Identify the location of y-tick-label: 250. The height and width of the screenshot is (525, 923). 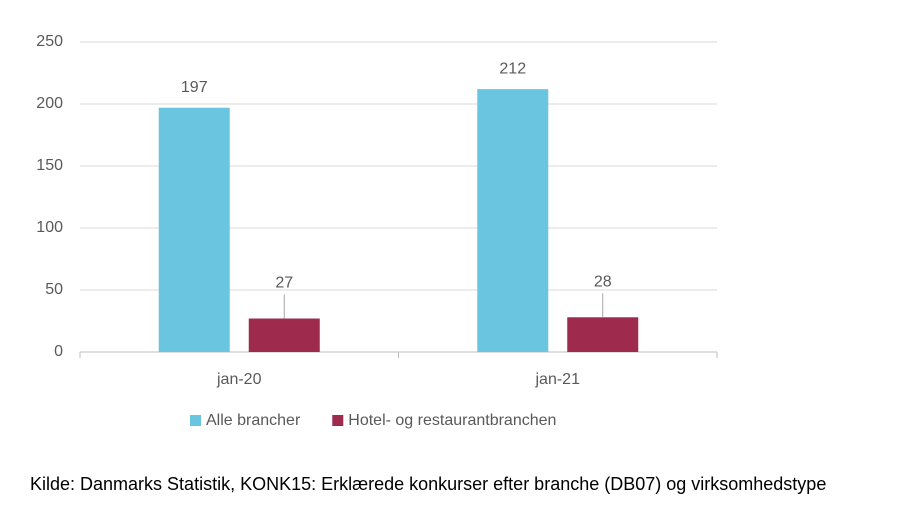
(49, 41).